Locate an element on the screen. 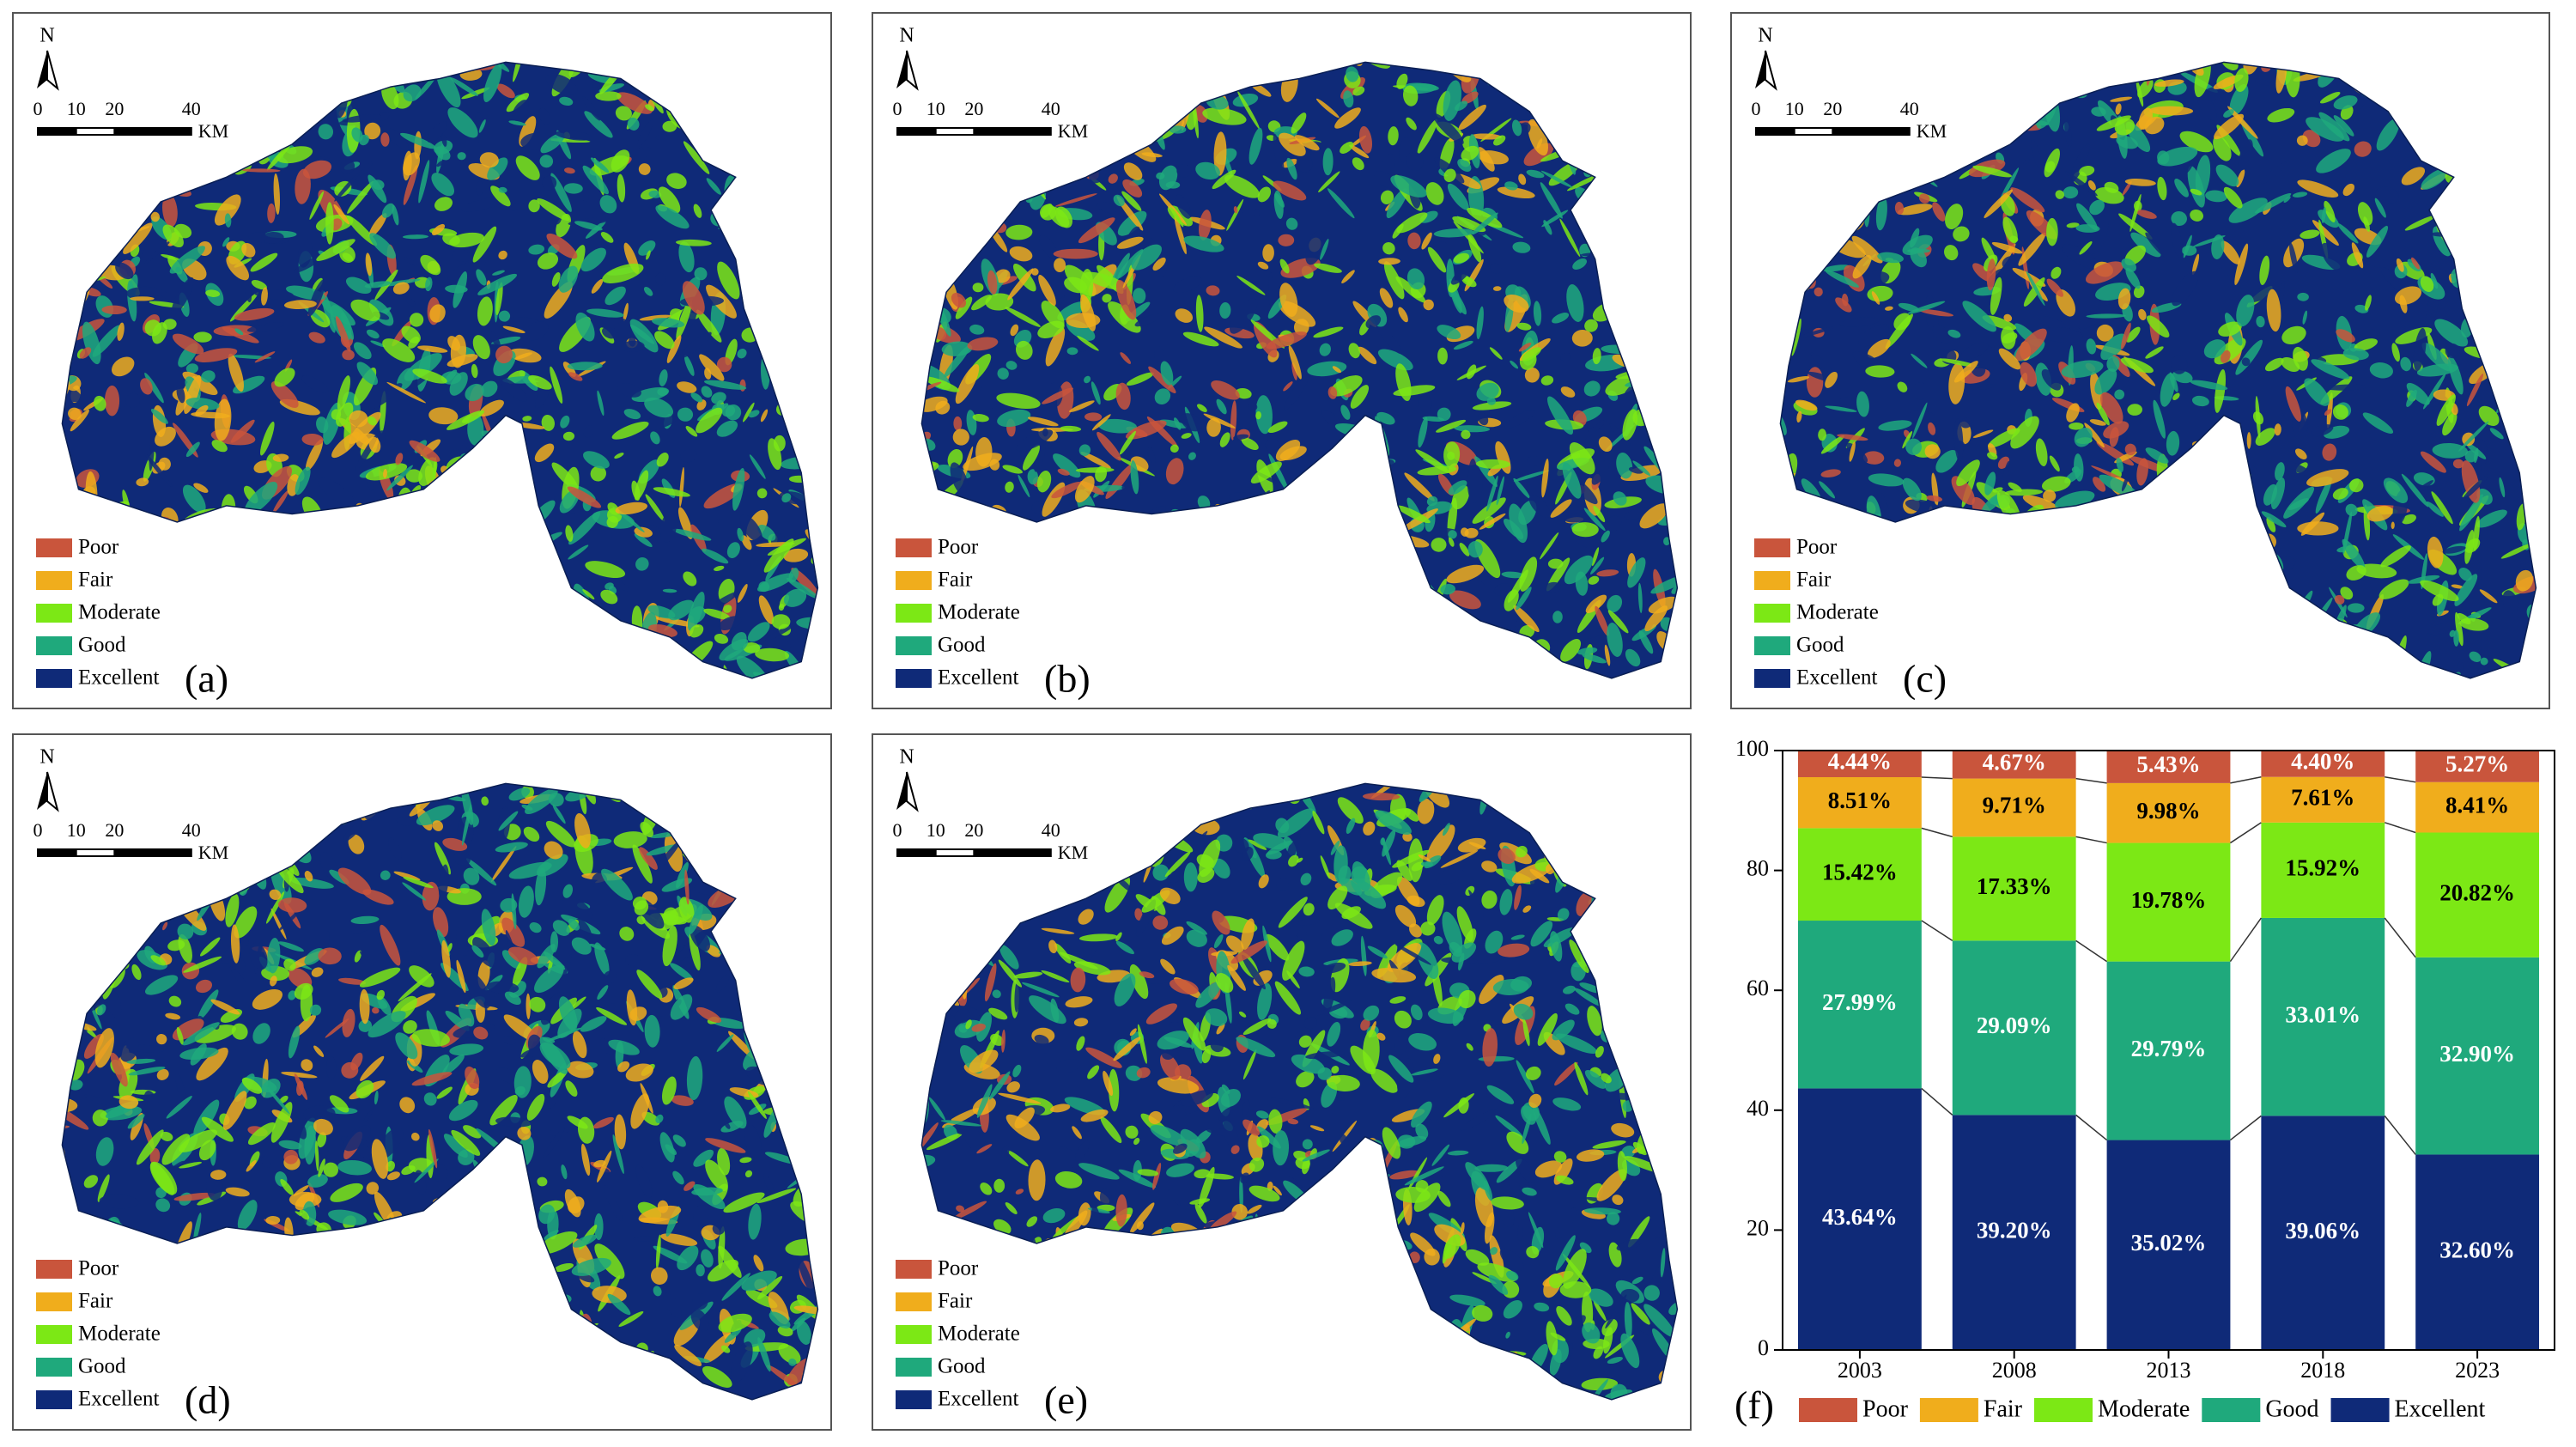 The image size is (2576, 1447). map-outline is located at coordinates (1299, 370).